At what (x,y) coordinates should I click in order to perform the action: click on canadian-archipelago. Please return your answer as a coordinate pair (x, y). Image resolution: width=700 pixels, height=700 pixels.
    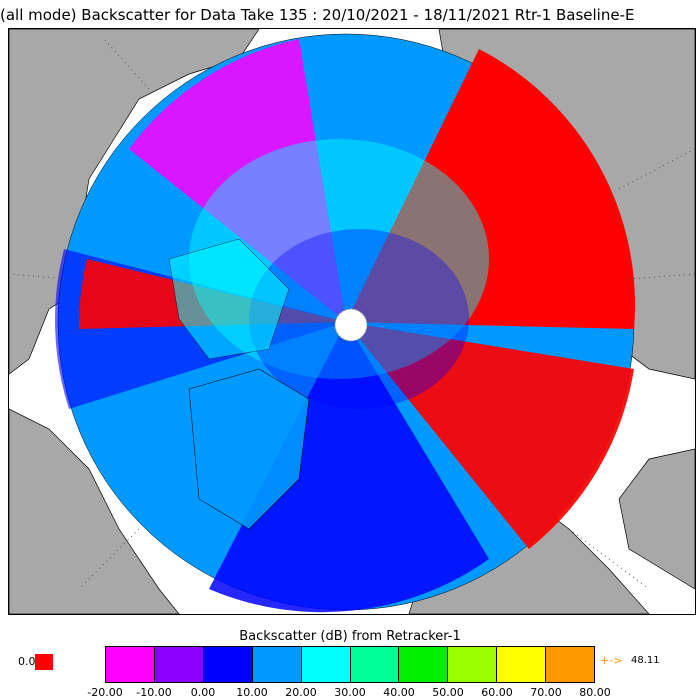
    Looking at the image, I should click on (229, 299).